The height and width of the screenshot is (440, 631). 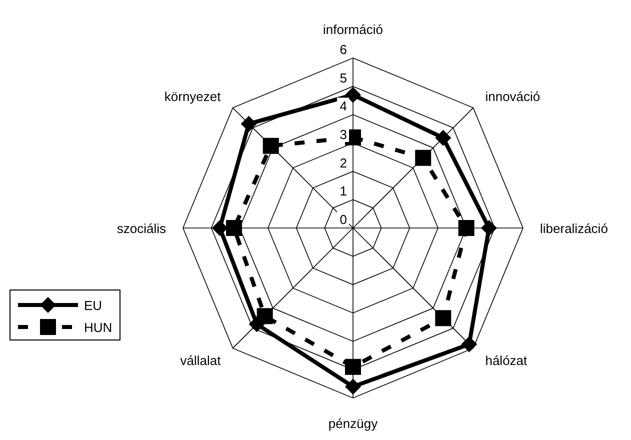 What do you see at coordinates (353, 29) in the screenshot?
I see `spoke-label: információ` at bounding box center [353, 29].